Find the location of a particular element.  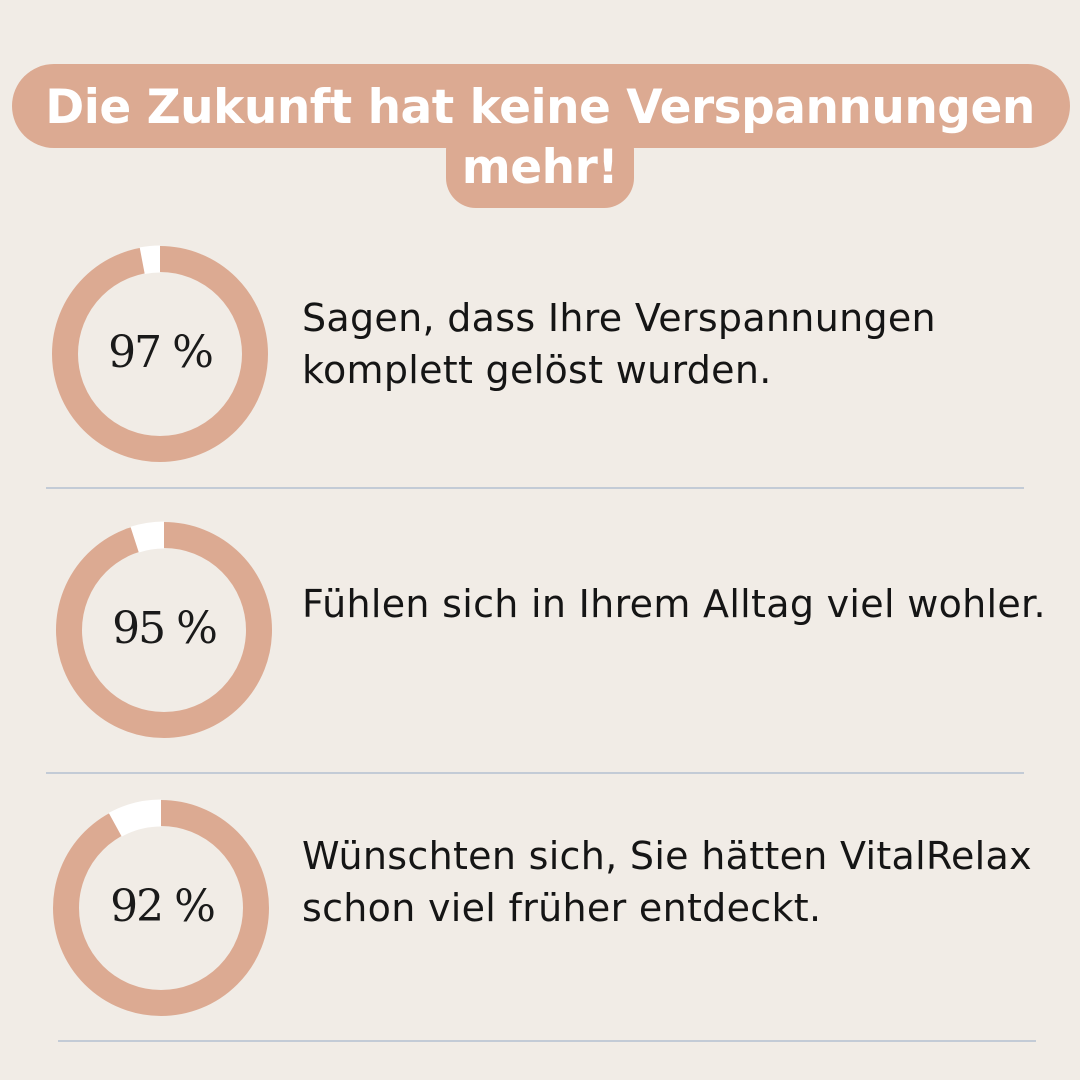

stat-value-2: 95 % is located at coordinates (165, 628).